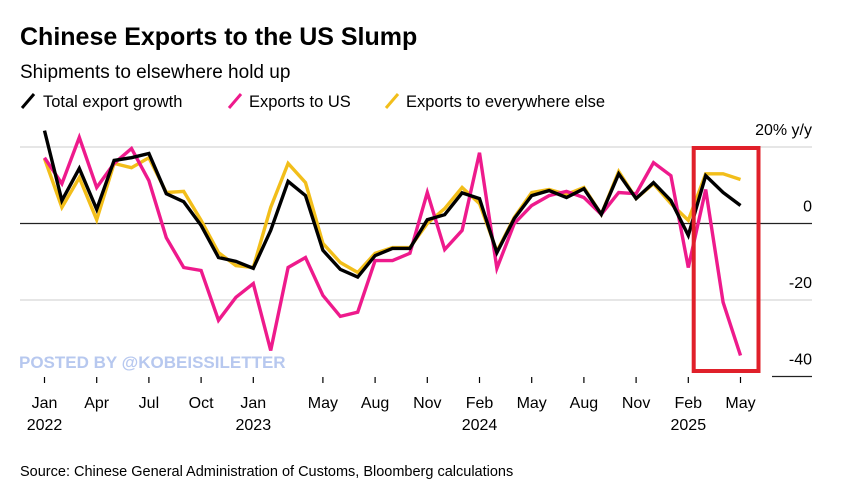 This screenshot has width=841, height=504. I want to click on legend-swatch-else, so click(392, 101).